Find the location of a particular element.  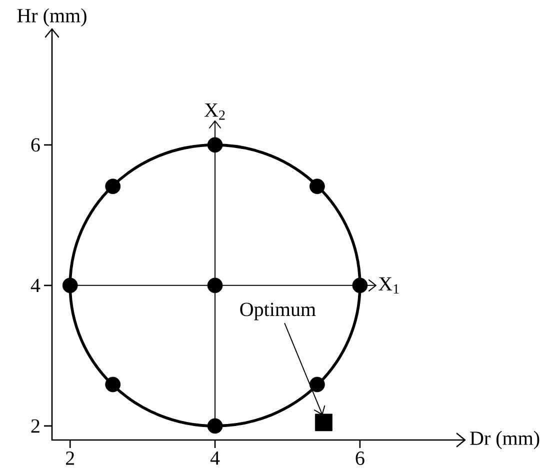

y-tick-label: 6 is located at coordinates (35, 145).